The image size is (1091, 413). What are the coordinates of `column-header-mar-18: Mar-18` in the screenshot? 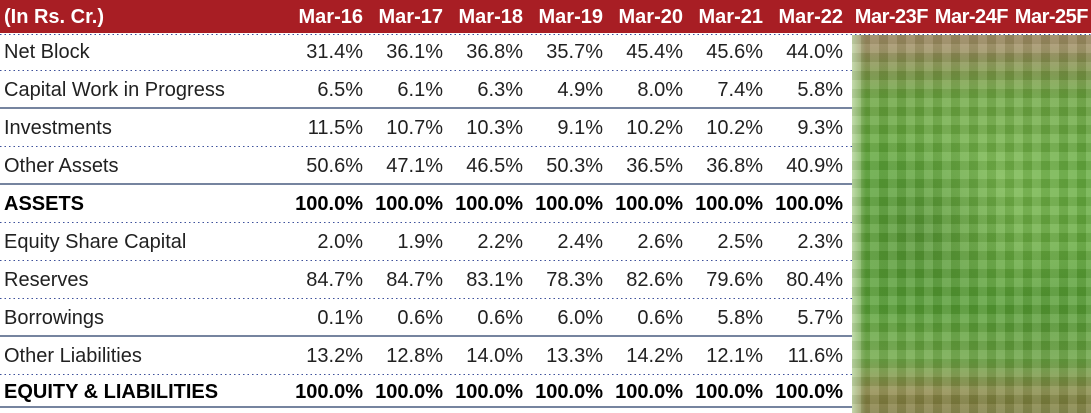 It's located at (490, 16).